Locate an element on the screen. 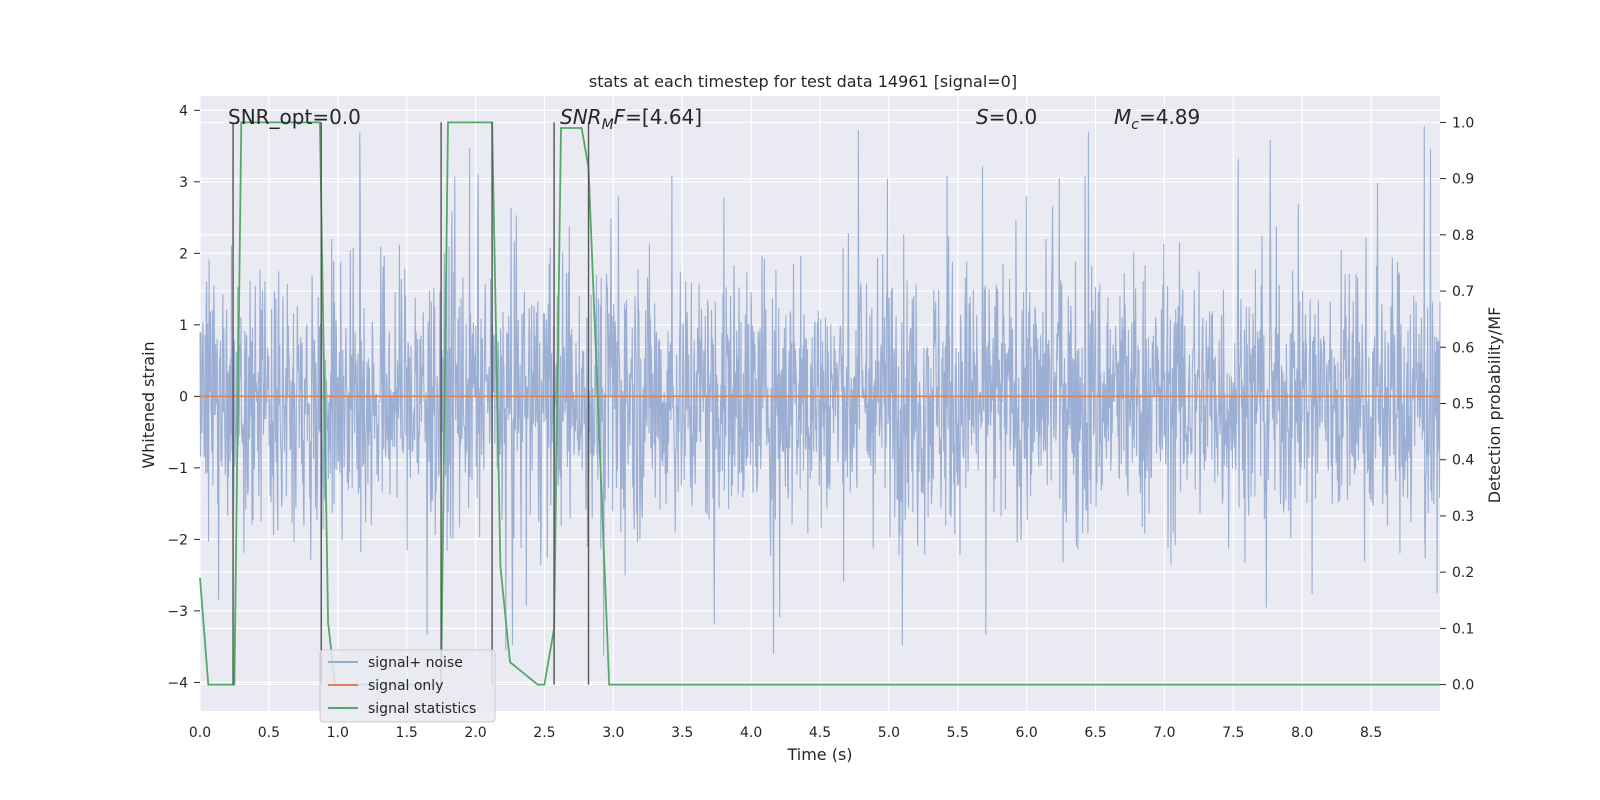  y-left-tick-label: 2 is located at coordinates (183, 254).